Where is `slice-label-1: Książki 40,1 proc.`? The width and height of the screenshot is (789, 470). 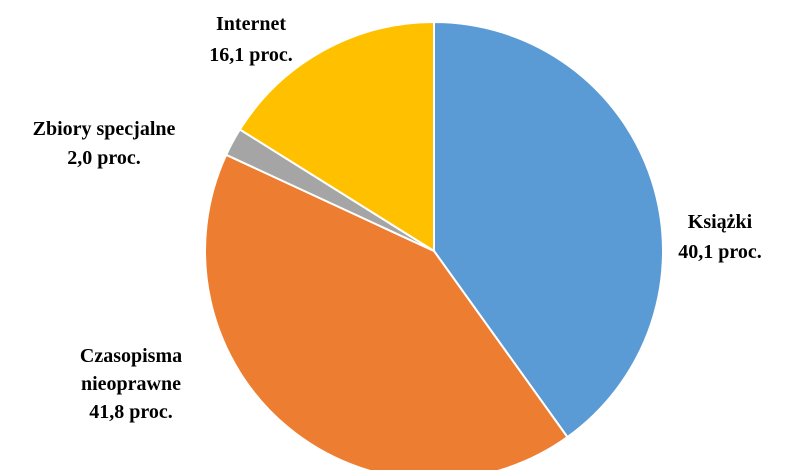
slice-label-1: Książki 40,1 proc. is located at coordinates (720, 237).